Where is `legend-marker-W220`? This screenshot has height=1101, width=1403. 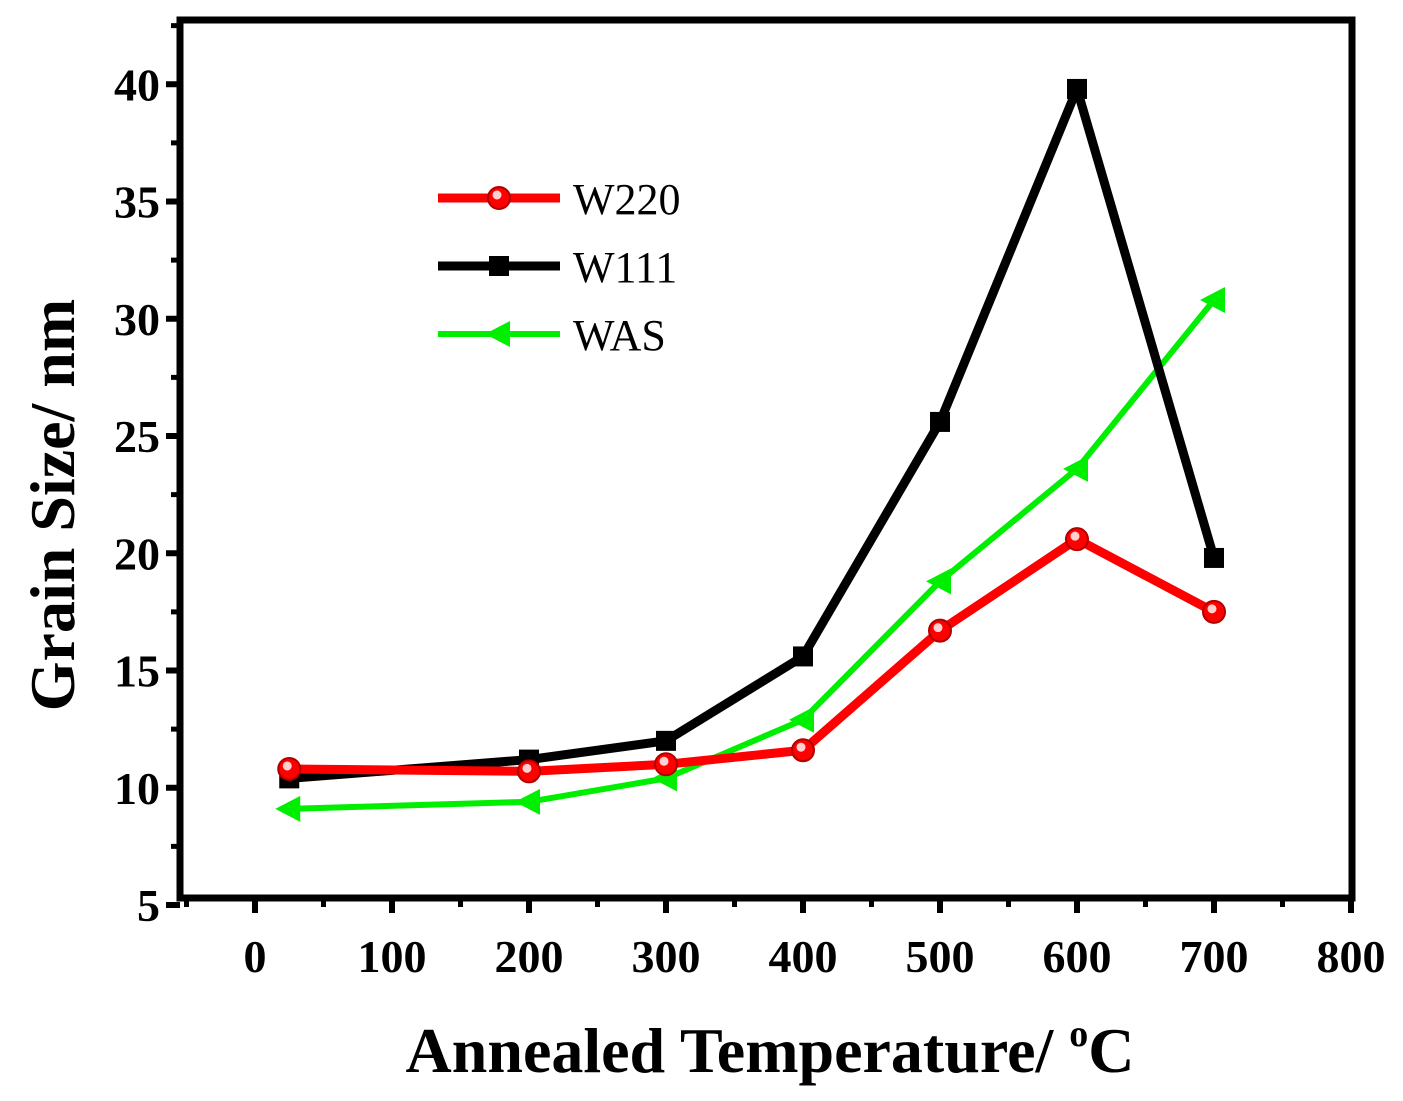 legend-marker-W220 is located at coordinates (499, 198).